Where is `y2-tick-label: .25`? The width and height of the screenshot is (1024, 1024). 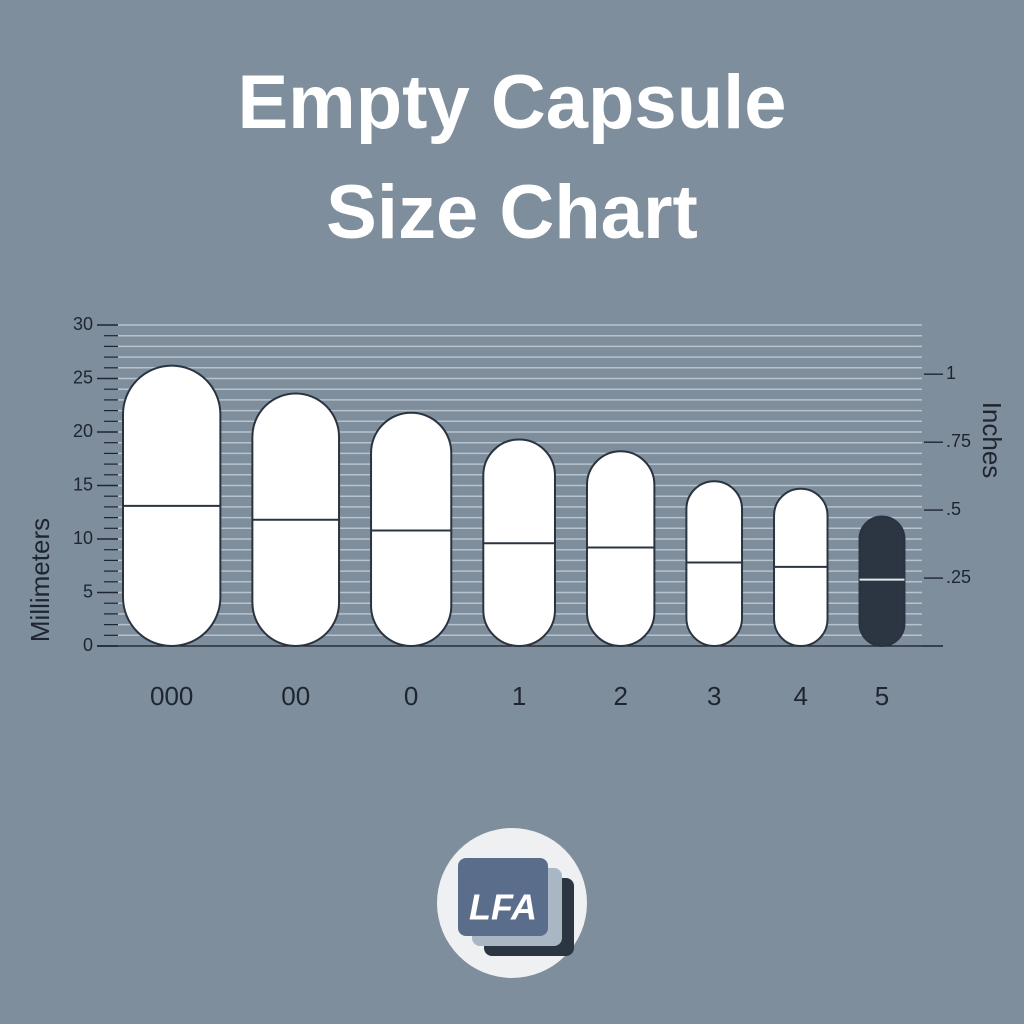 y2-tick-label: .25 is located at coordinates (958, 577).